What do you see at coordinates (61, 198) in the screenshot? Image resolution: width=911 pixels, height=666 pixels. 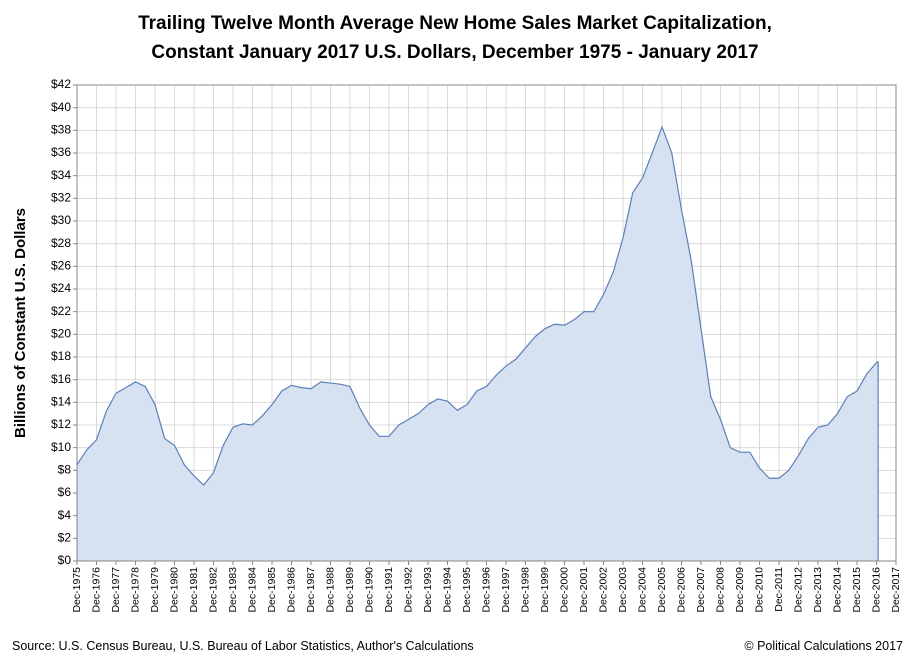 I see `y-tick-label: $32` at bounding box center [61, 198].